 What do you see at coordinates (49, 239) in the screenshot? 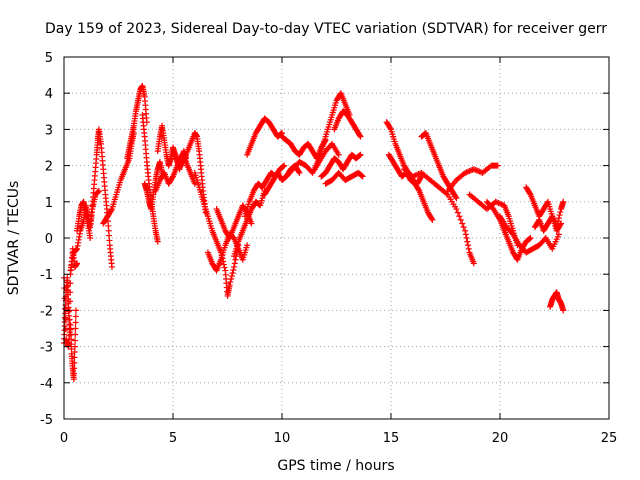
I see `y-tick-label: 0` at bounding box center [49, 239].